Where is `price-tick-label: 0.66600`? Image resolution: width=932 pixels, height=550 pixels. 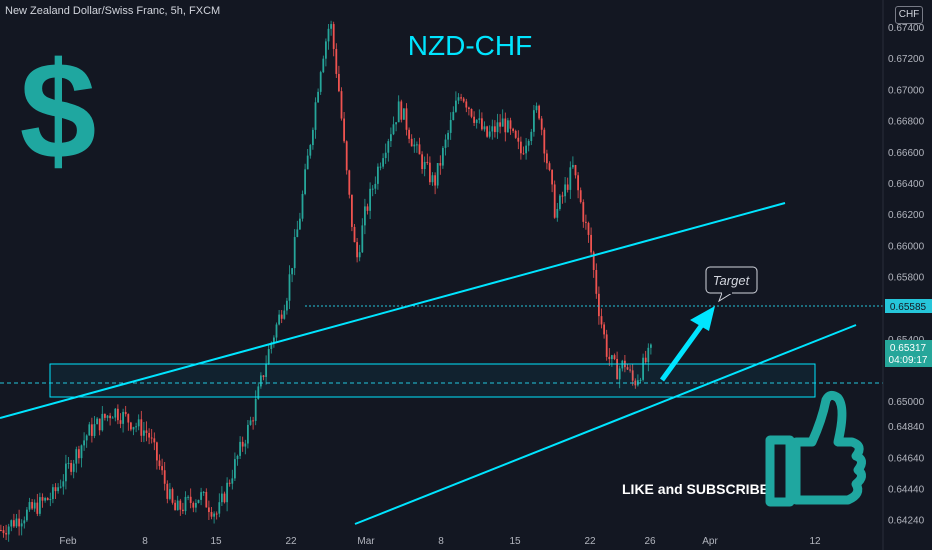
price-tick-label: 0.66600 is located at coordinates (906, 153).